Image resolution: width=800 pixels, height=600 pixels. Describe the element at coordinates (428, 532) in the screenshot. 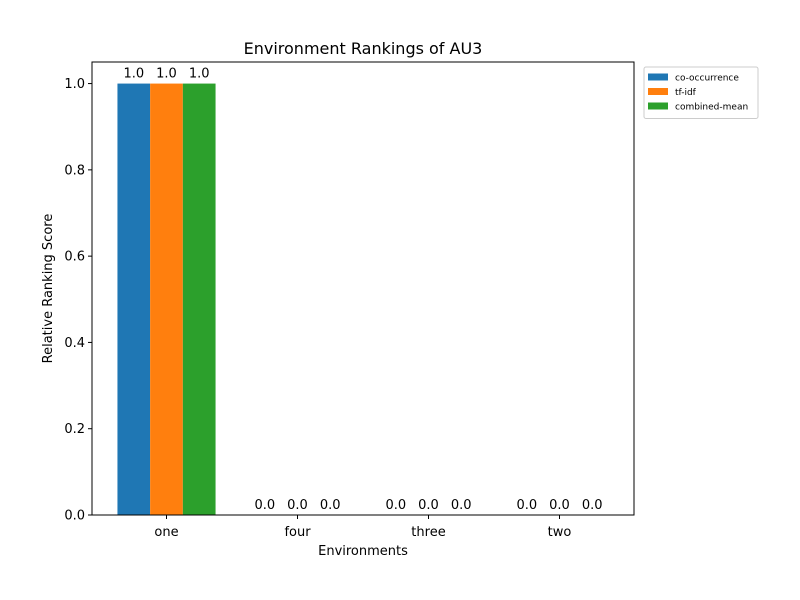

I see `x-tick-label-three: three` at that location.